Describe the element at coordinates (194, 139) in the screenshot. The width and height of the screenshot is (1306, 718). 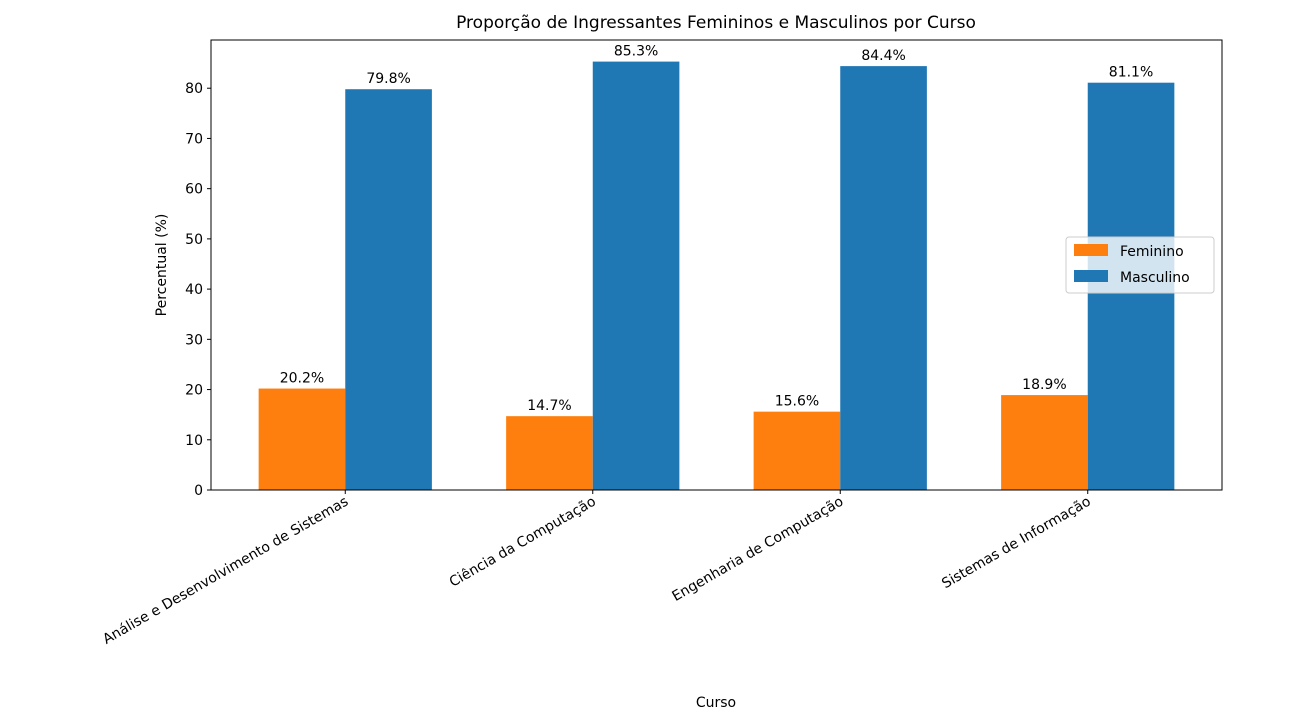
I see `y-tick-label: 70` at that location.